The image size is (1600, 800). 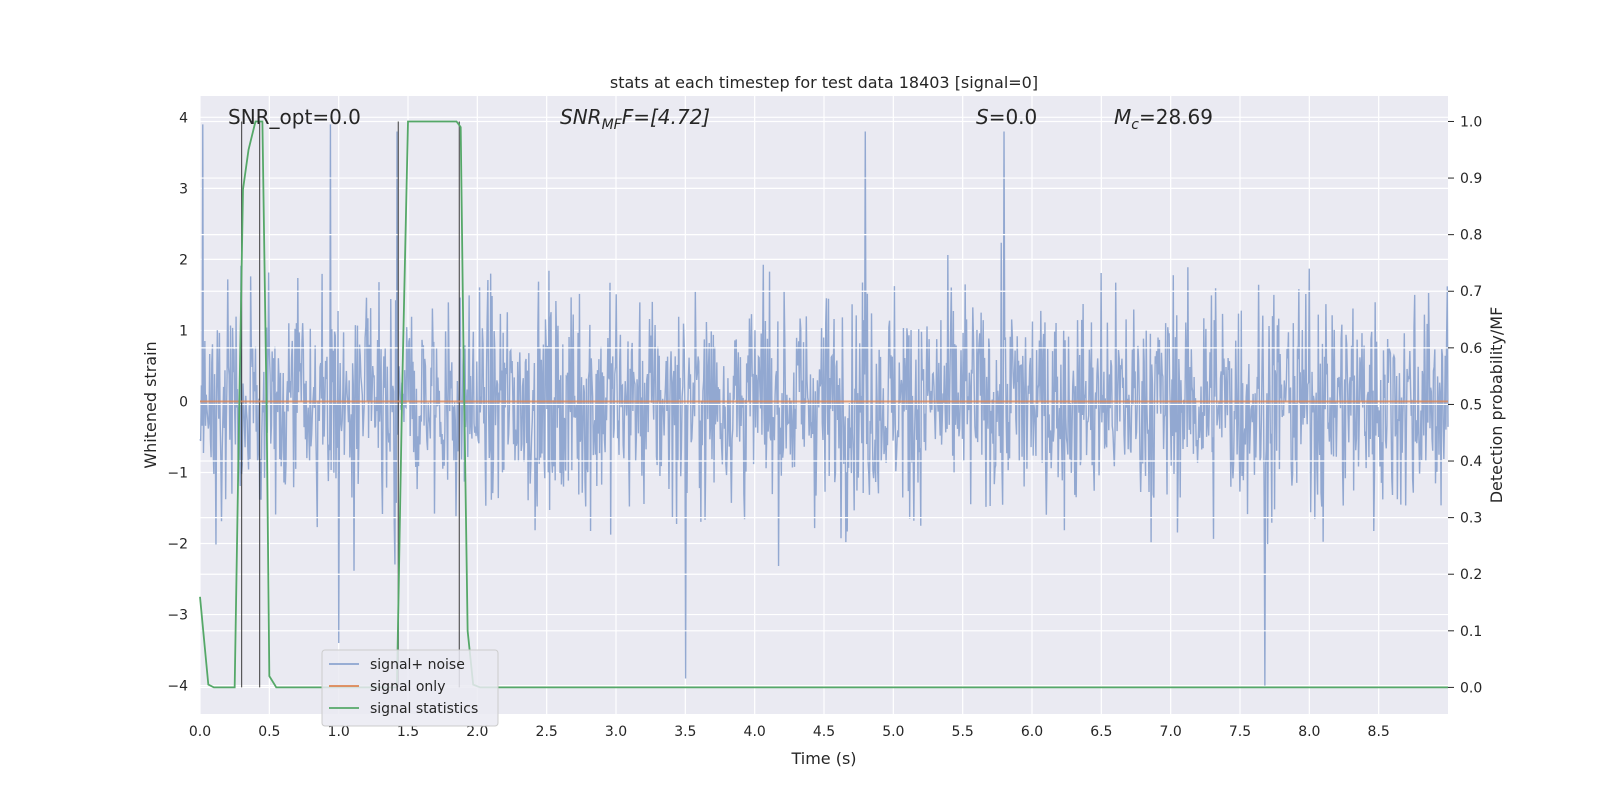 I want to click on y-right-tick-label: 0.5, so click(x=1471, y=405).